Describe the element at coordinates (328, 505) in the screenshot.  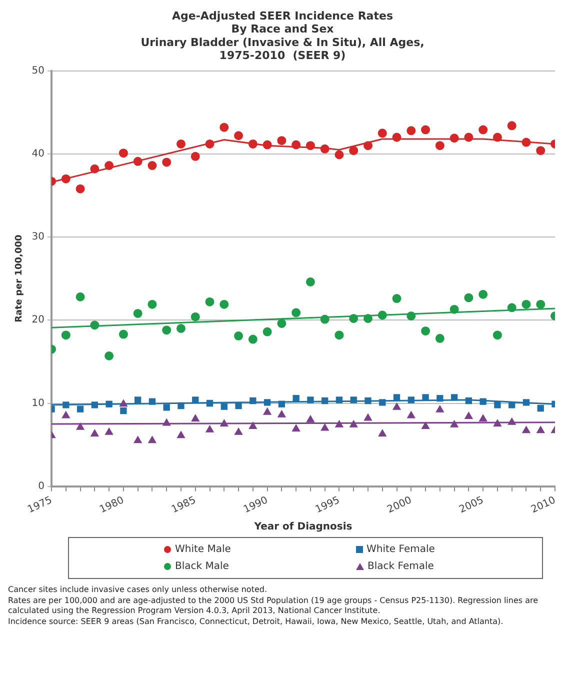
I see `x-tick-label: 1995` at that location.